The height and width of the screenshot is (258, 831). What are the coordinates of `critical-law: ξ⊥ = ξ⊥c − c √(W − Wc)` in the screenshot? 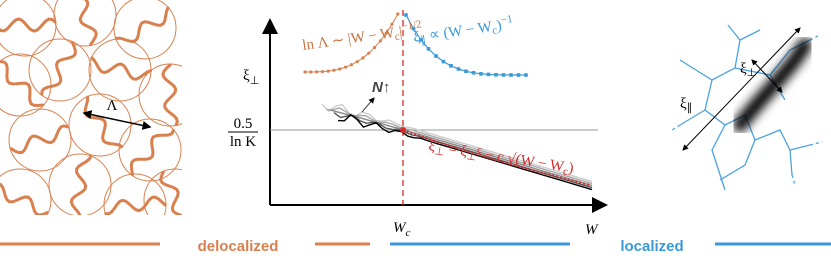 It's located at (501, 157).